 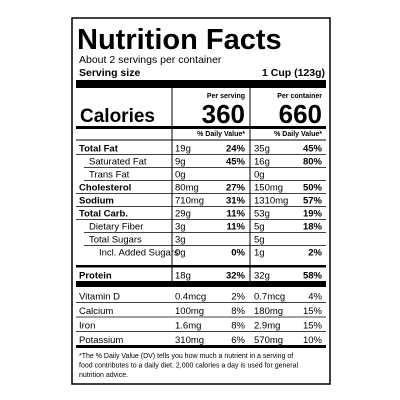 What do you see at coordinates (267, 326) in the screenshot?
I see `amount: 2.9mg` at bounding box center [267, 326].